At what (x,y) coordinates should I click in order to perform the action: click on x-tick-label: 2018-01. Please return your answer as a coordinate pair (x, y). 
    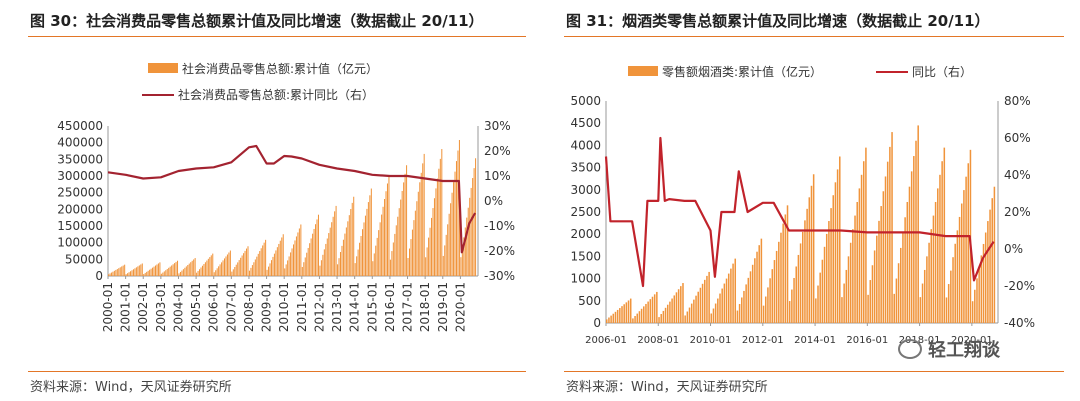
    Looking at the image, I should click on (920, 340).